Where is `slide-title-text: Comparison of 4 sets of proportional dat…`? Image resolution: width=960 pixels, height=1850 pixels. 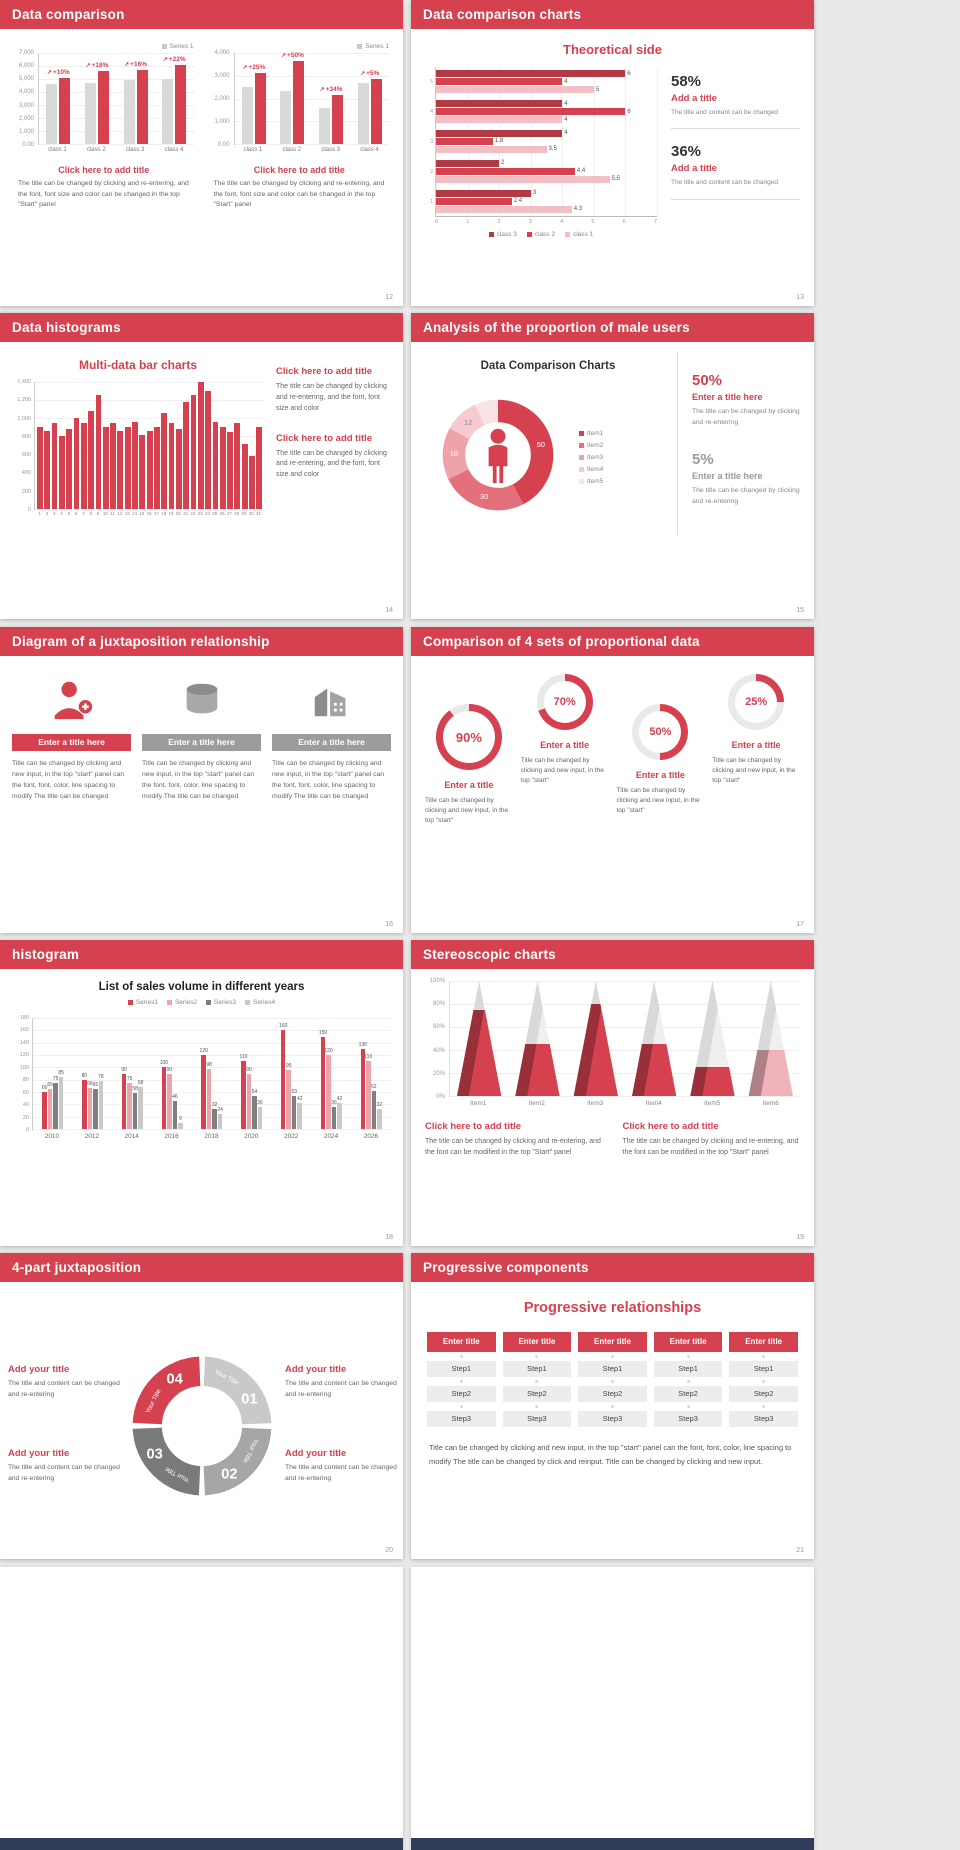 slide-title-text: Comparison of 4 sets of proportional dat… is located at coordinates (561, 641).